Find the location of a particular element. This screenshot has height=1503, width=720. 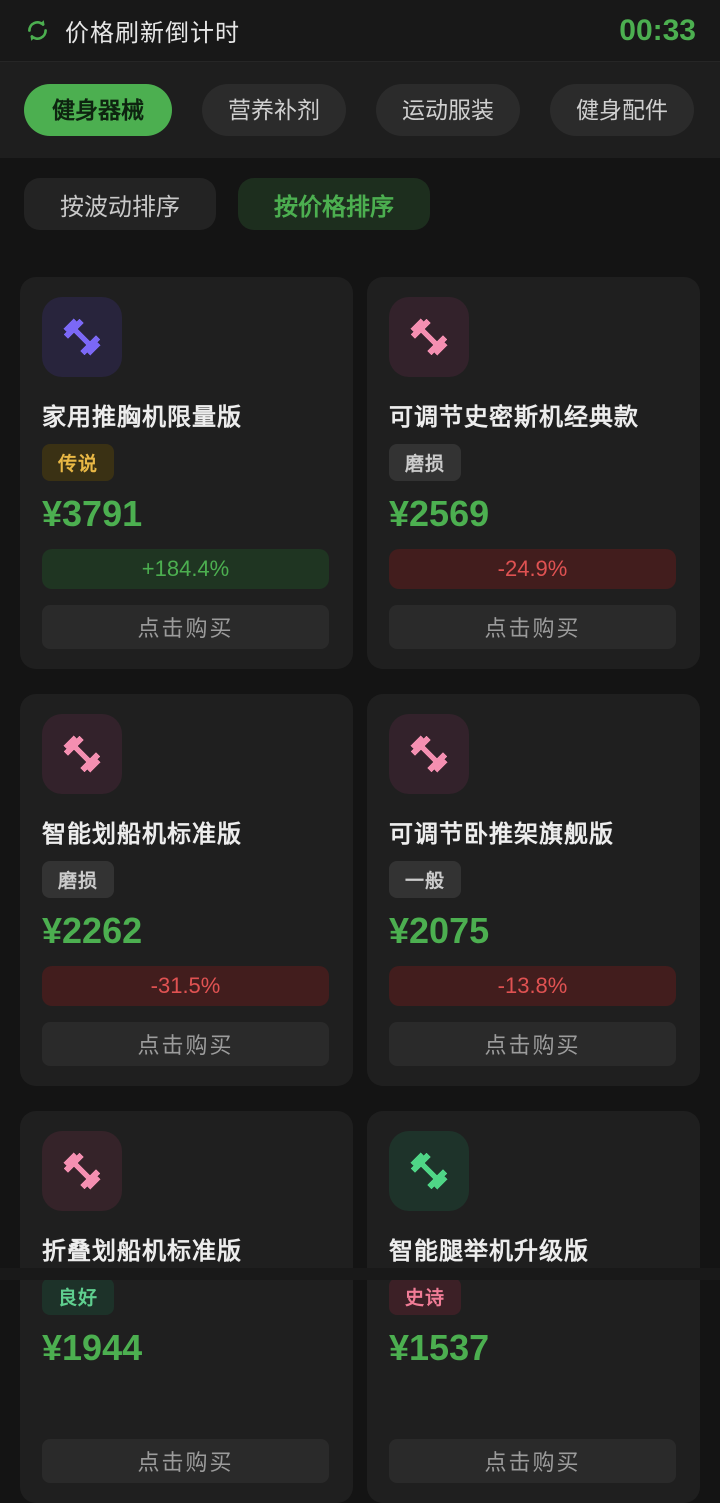

rarity-badge: 史诗 is located at coordinates (425, 1296).